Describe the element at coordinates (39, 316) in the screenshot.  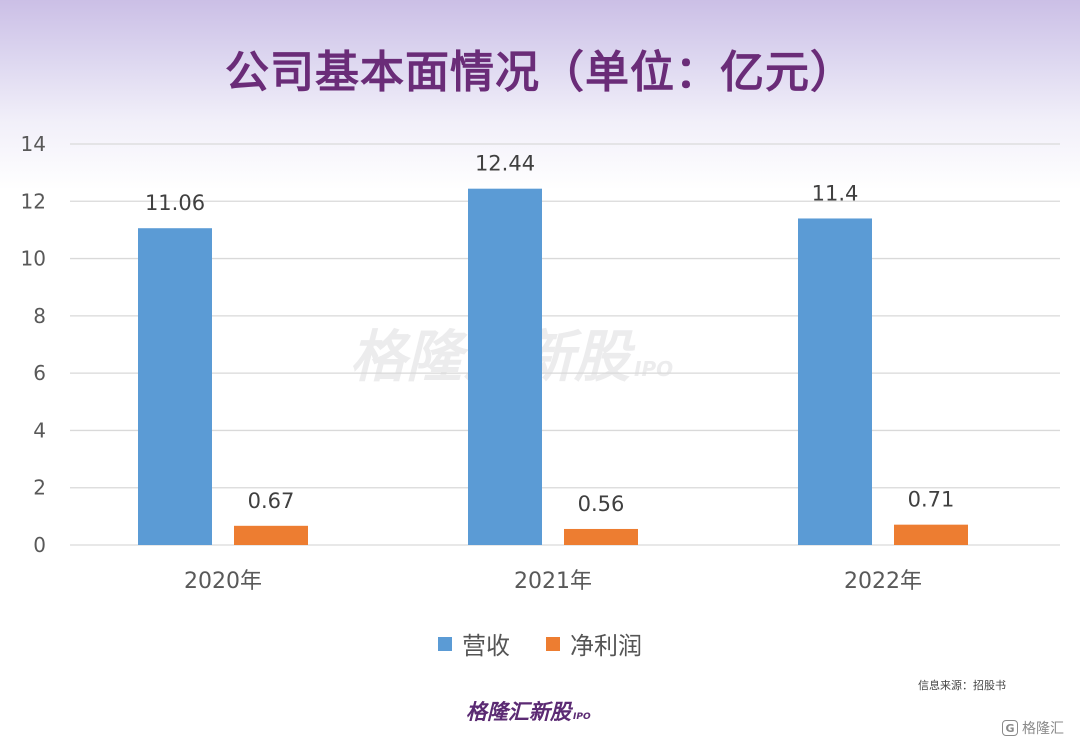
I see `y-tick-label: 8` at that location.